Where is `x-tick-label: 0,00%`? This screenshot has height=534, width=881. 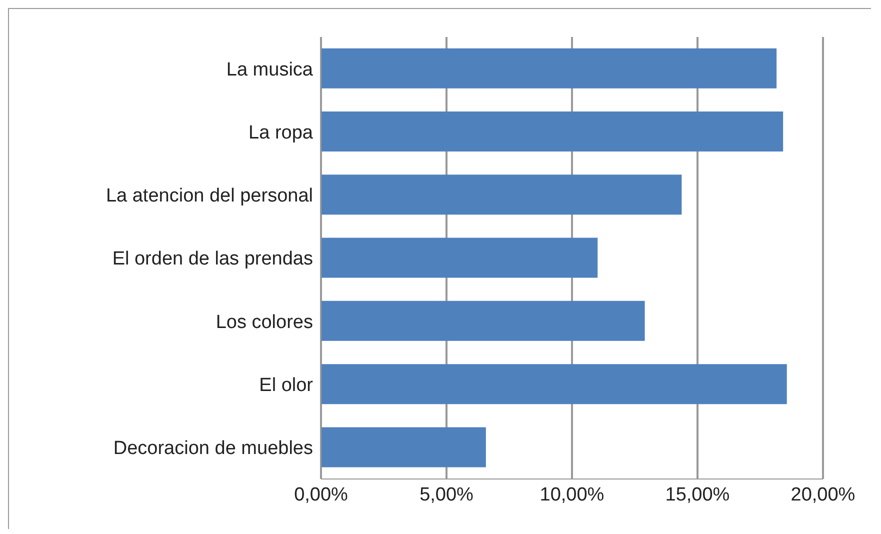
x-tick-label: 0,00% is located at coordinates (321, 495).